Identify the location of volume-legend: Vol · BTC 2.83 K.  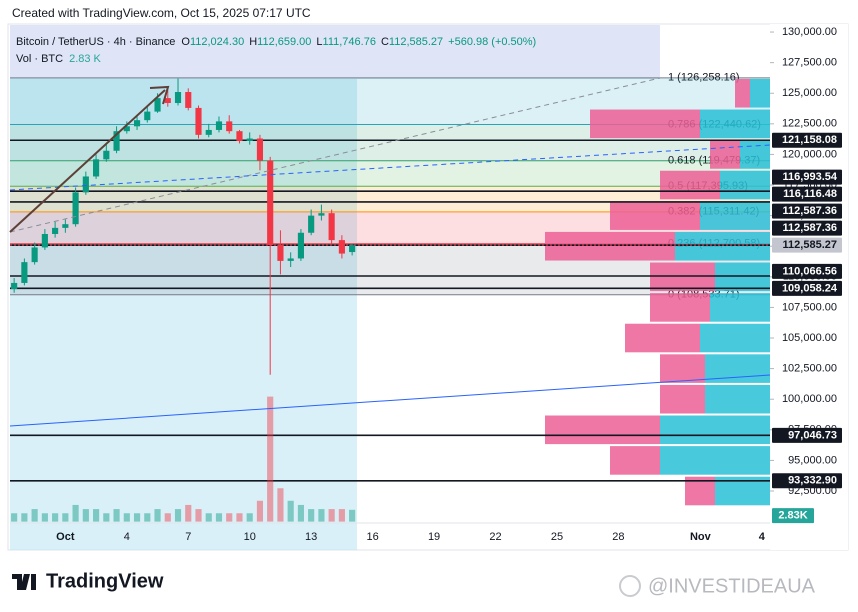
(59, 59).